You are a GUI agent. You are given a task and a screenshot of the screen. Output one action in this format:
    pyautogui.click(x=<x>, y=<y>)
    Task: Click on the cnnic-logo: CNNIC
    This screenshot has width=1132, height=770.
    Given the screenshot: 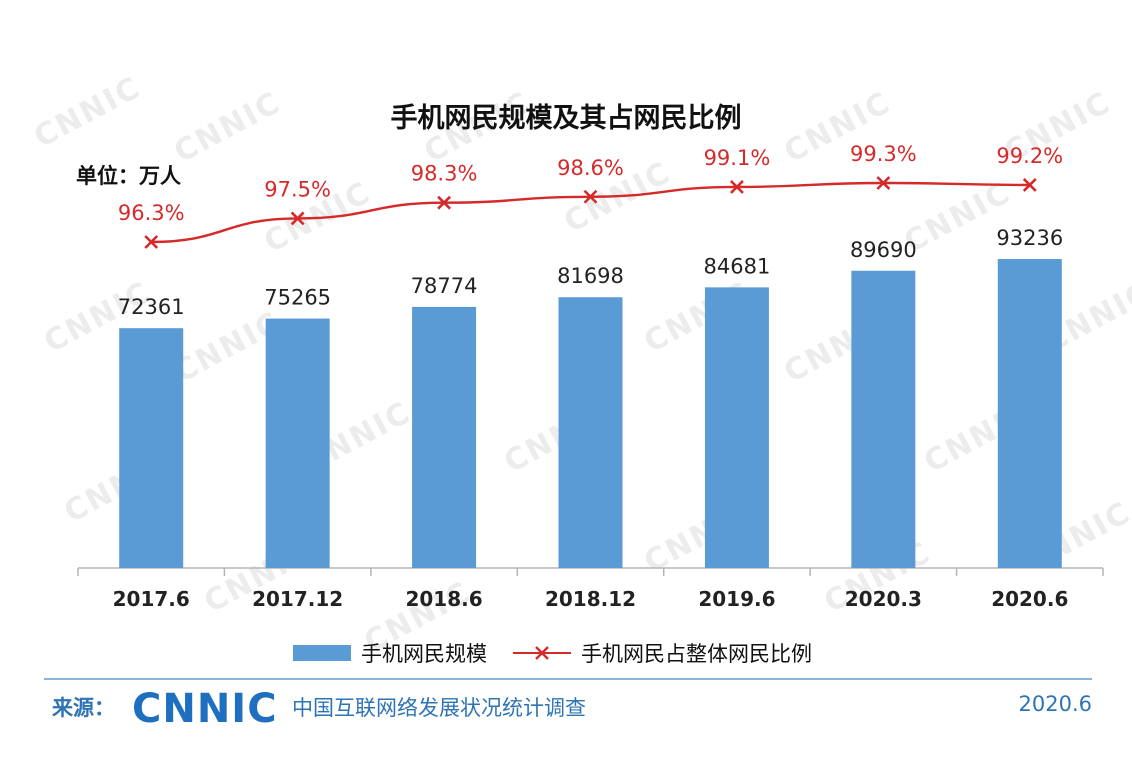 What is the action you would take?
    pyautogui.click(x=205, y=709)
    